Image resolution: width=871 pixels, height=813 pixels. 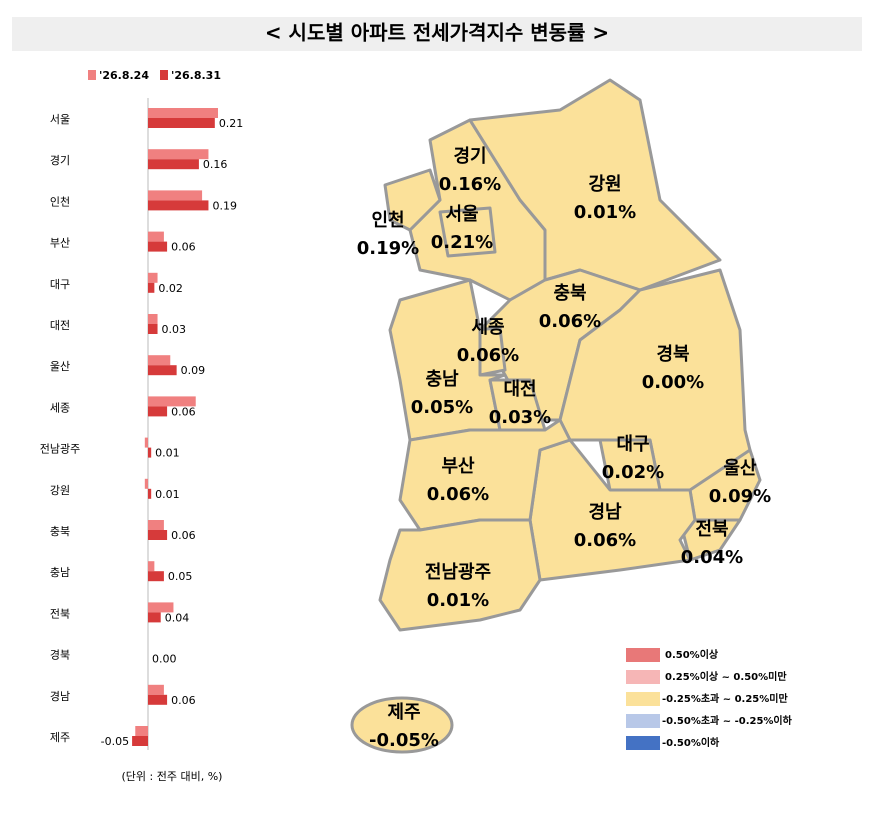 I want to click on title-box, so click(x=437, y=34).